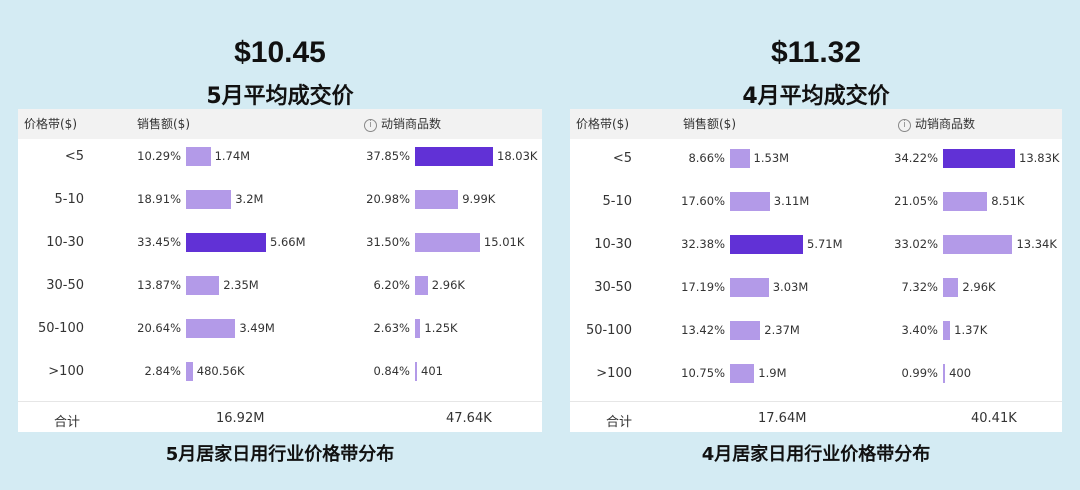 Image resolution: width=1080 pixels, height=490 pixels. What do you see at coordinates (280, 52) in the screenshot?
I see `avg-price: $10.45` at bounding box center [280, 52].